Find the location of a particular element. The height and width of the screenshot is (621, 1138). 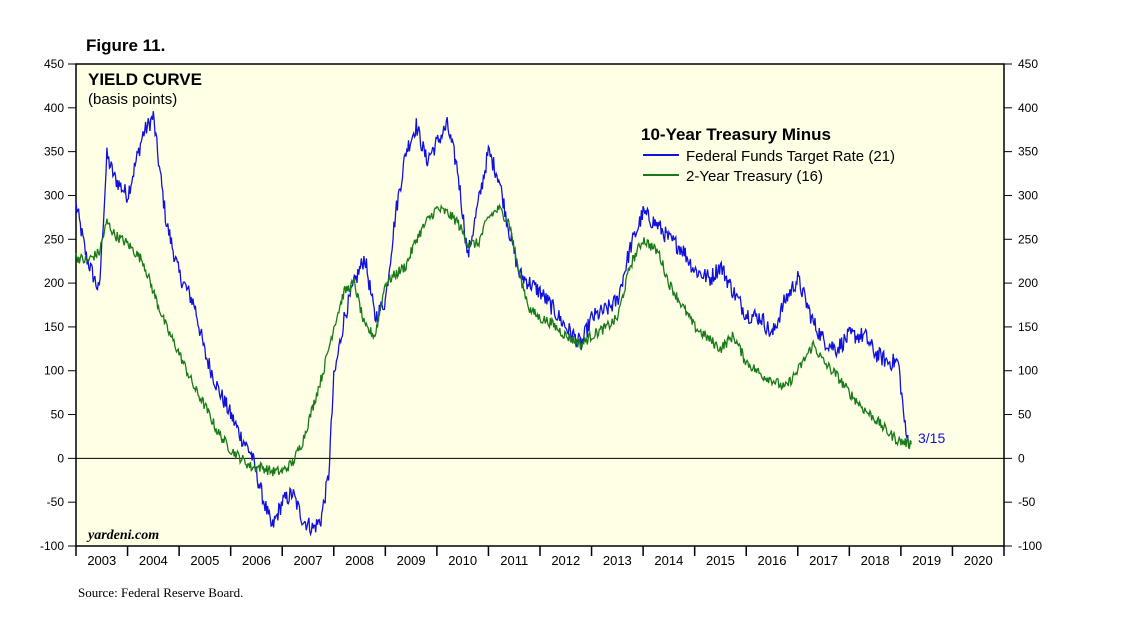

figure-label: Figure 11. is located at coordinates (126, 45).